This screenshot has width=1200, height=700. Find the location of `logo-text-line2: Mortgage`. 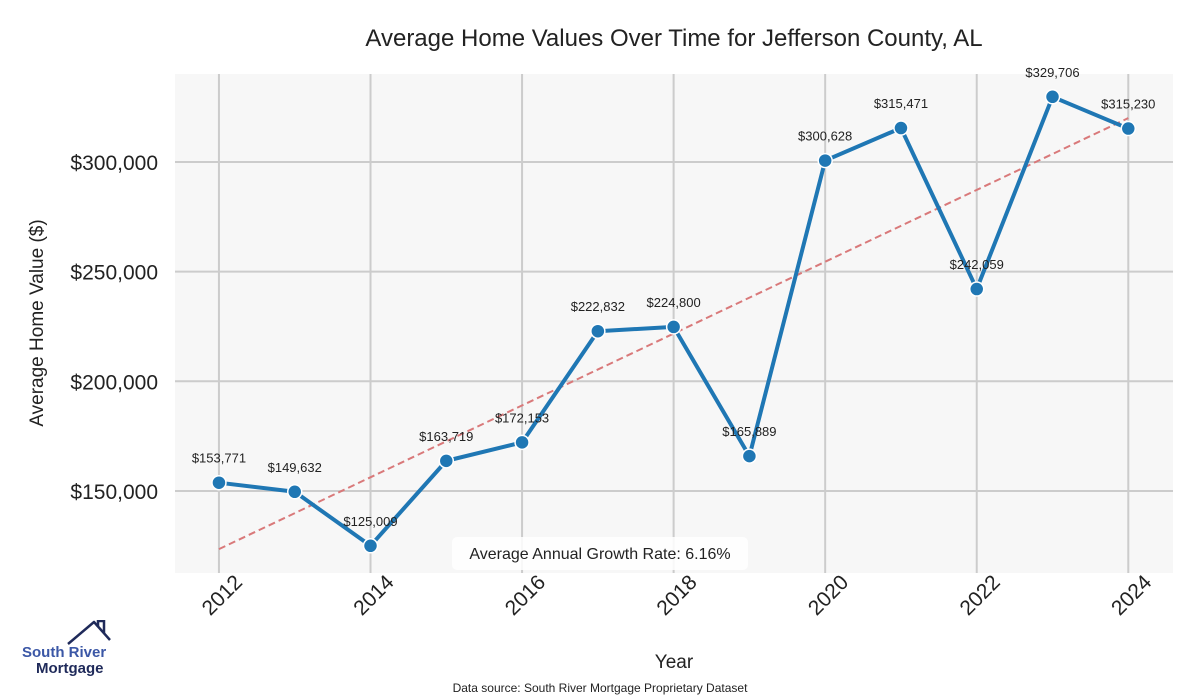

logo-text-line2: Mortgage is located at coordinates (70, 668).